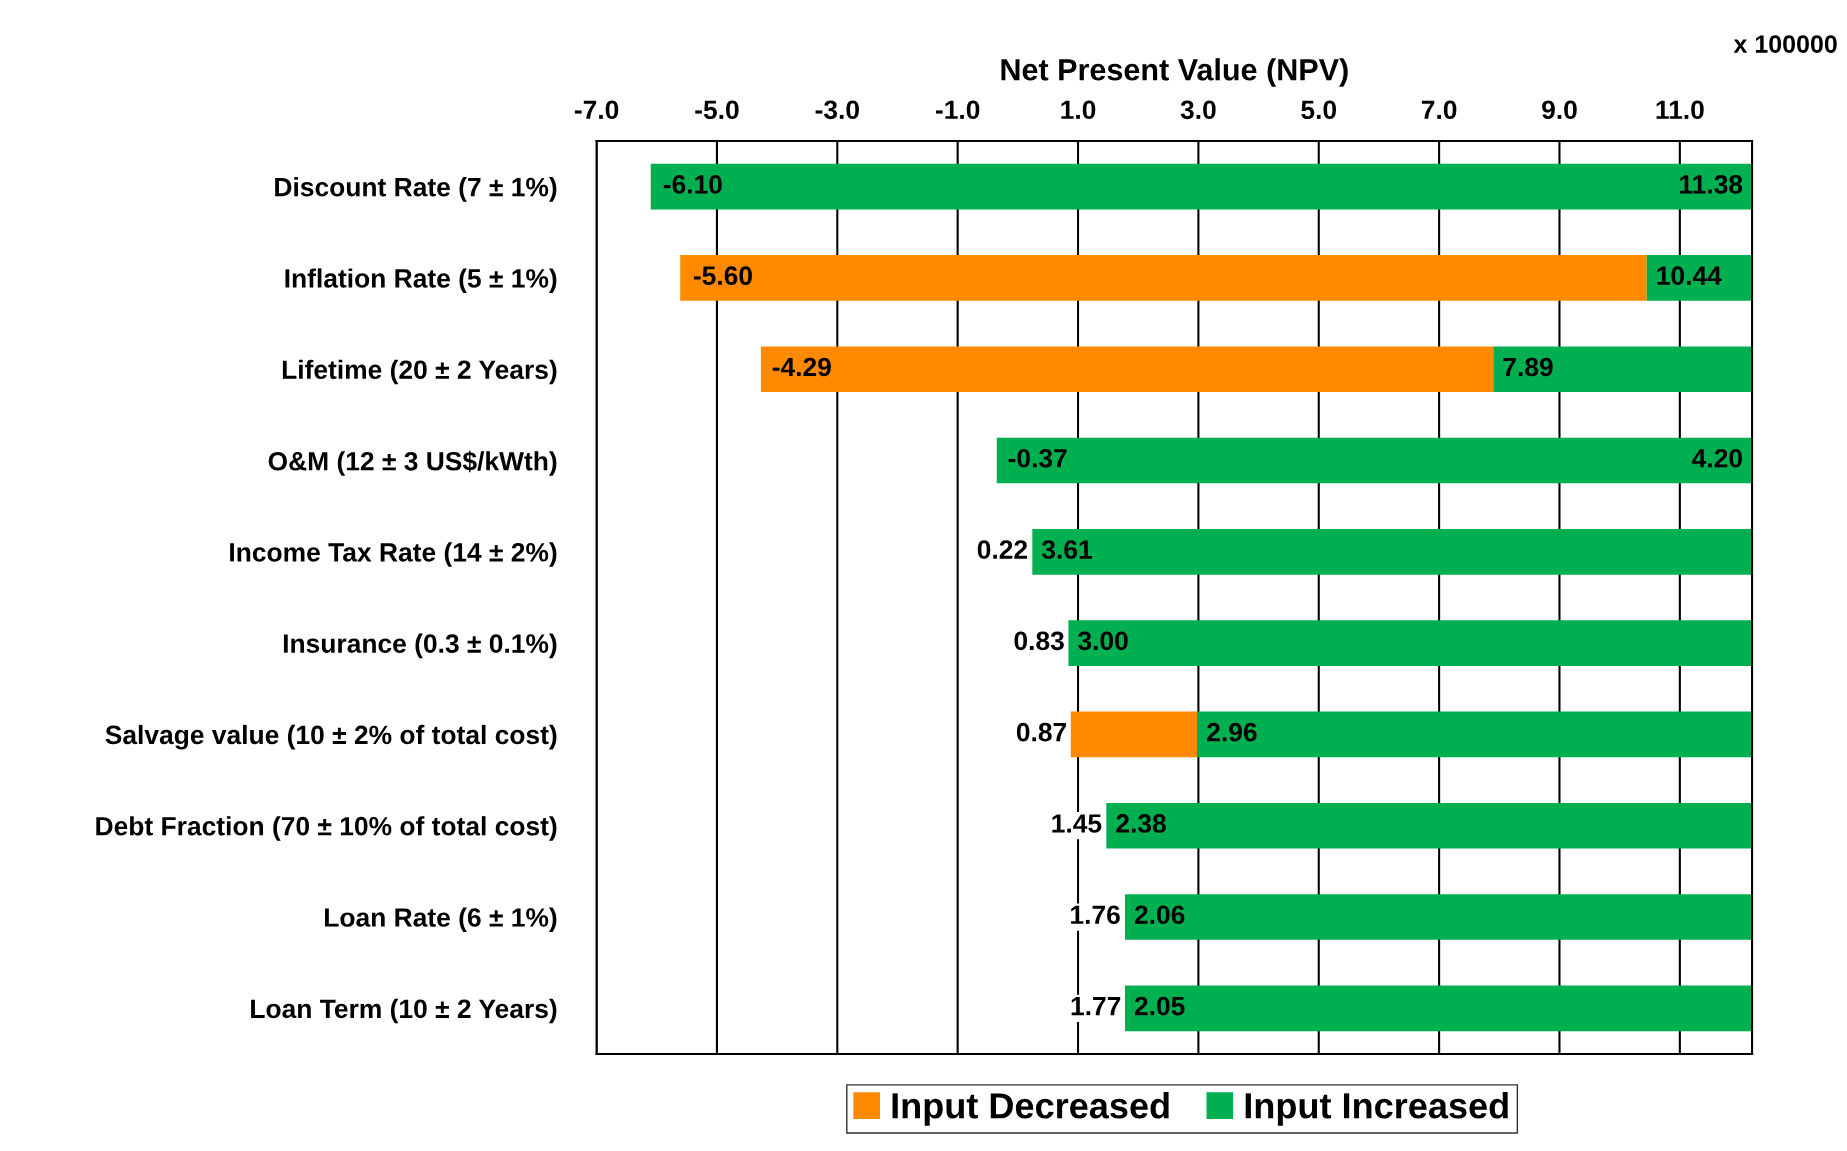  Describe the element at coordinates (1174, 72) in the screenshot. I see `x-axis-title: Net Present Value (NPV)` at that location.